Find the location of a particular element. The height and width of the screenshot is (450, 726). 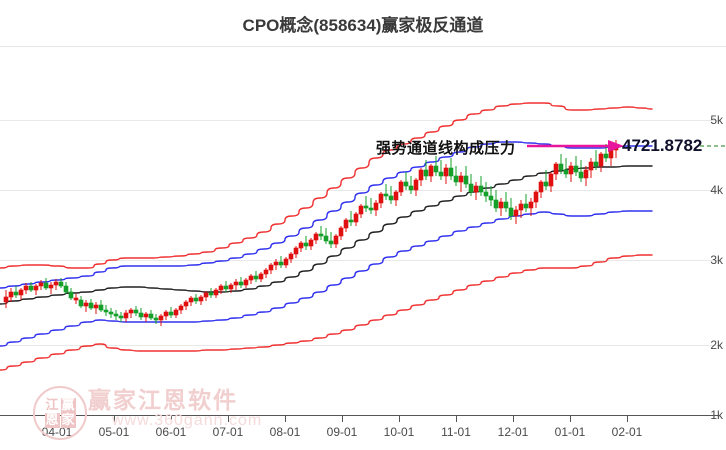

chart-header: CPO概念(858634)赢家极反通道 is located at coordinates (363, 23).